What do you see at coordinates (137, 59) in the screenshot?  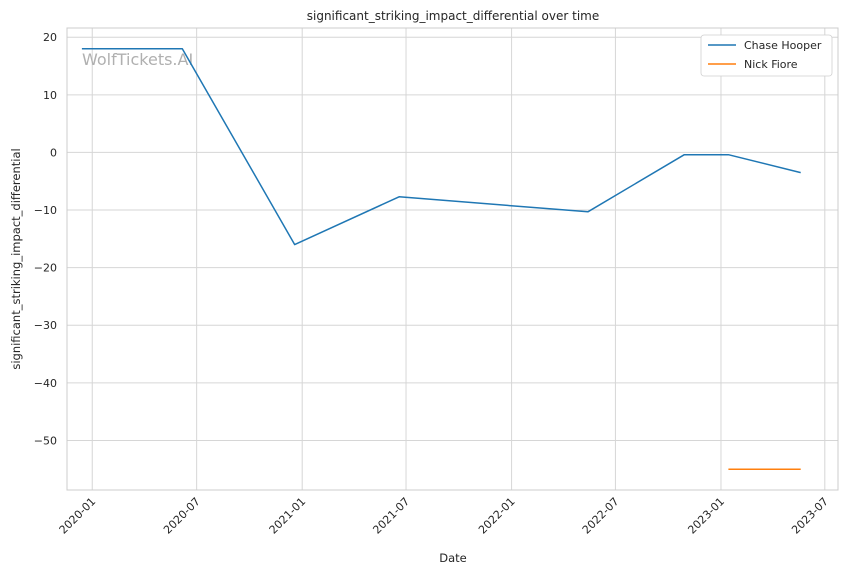 I see `watermark: WolfTickets.AI` at bounding box center [137, 59].